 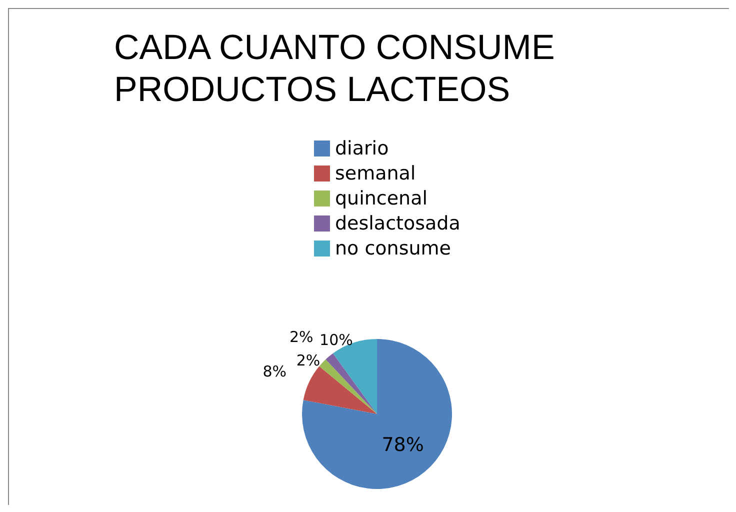 What do you see at coordinates (274, 371) in the screenshot?
I see `data-label: 8%` at bounding box center [274, 371].